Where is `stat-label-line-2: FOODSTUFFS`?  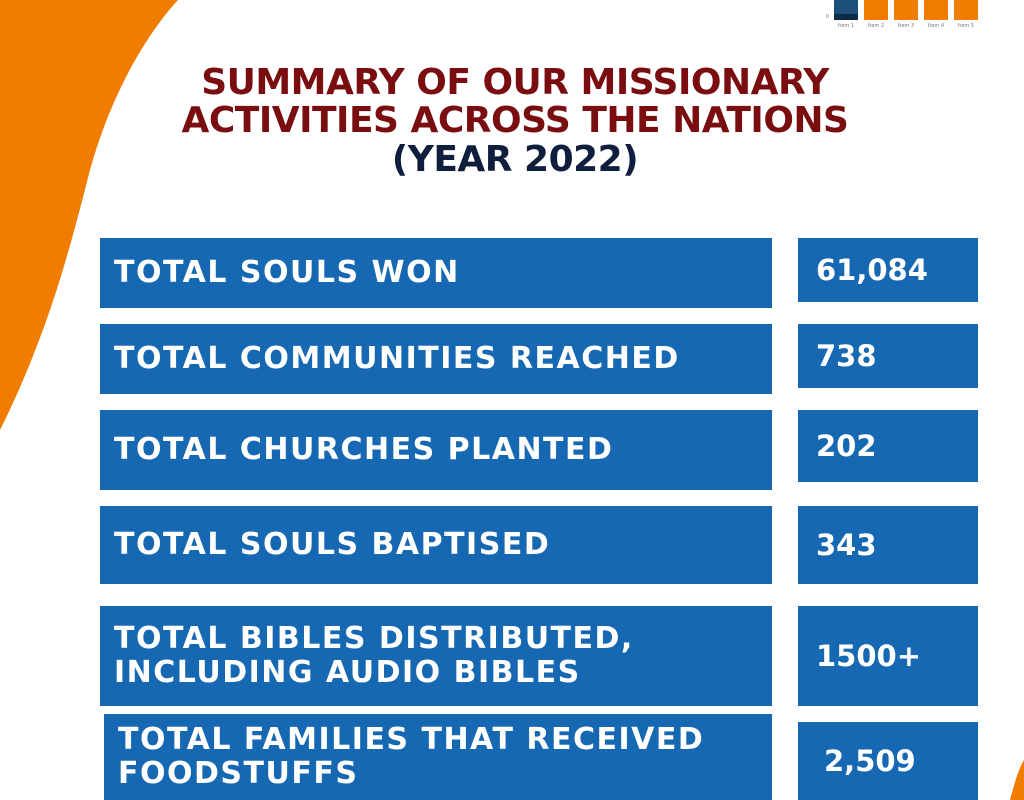
stat-label-line-2: FOODSTUFFS is located at coordinates (238, 773).